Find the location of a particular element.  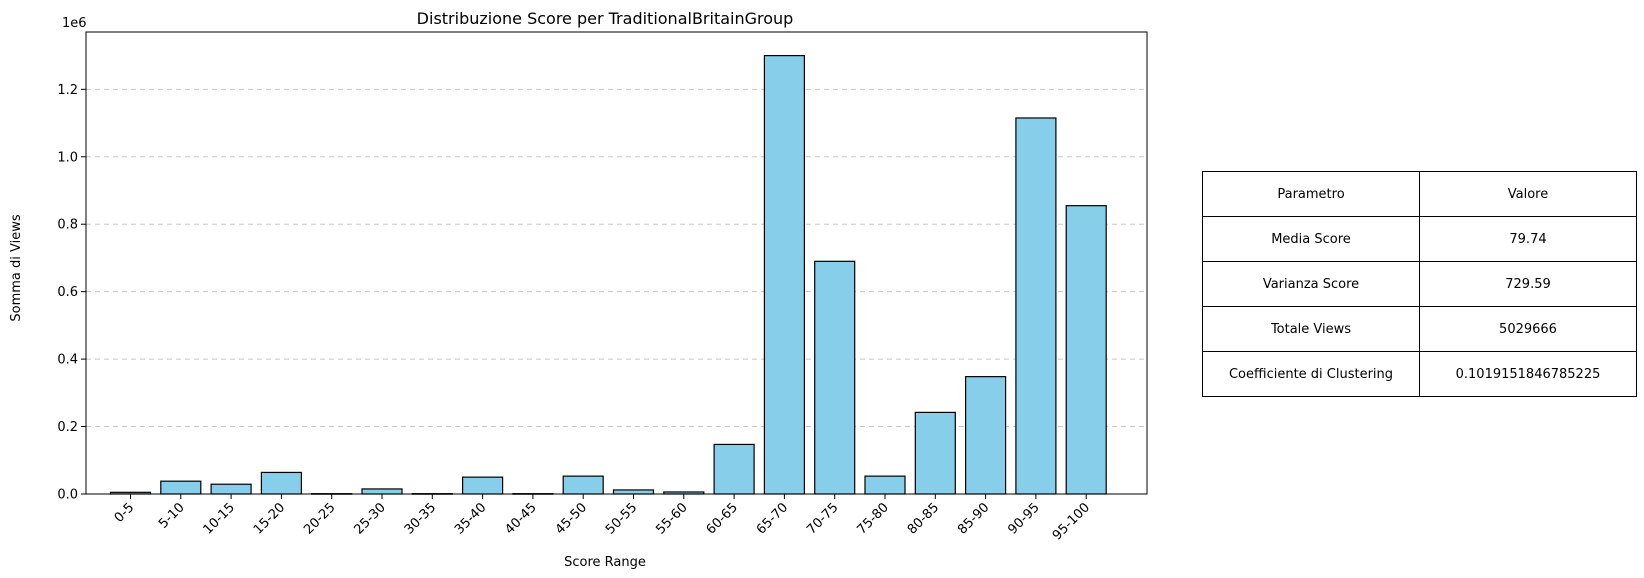

table-header-cell: Valore is located at coordinates (1528, 194).